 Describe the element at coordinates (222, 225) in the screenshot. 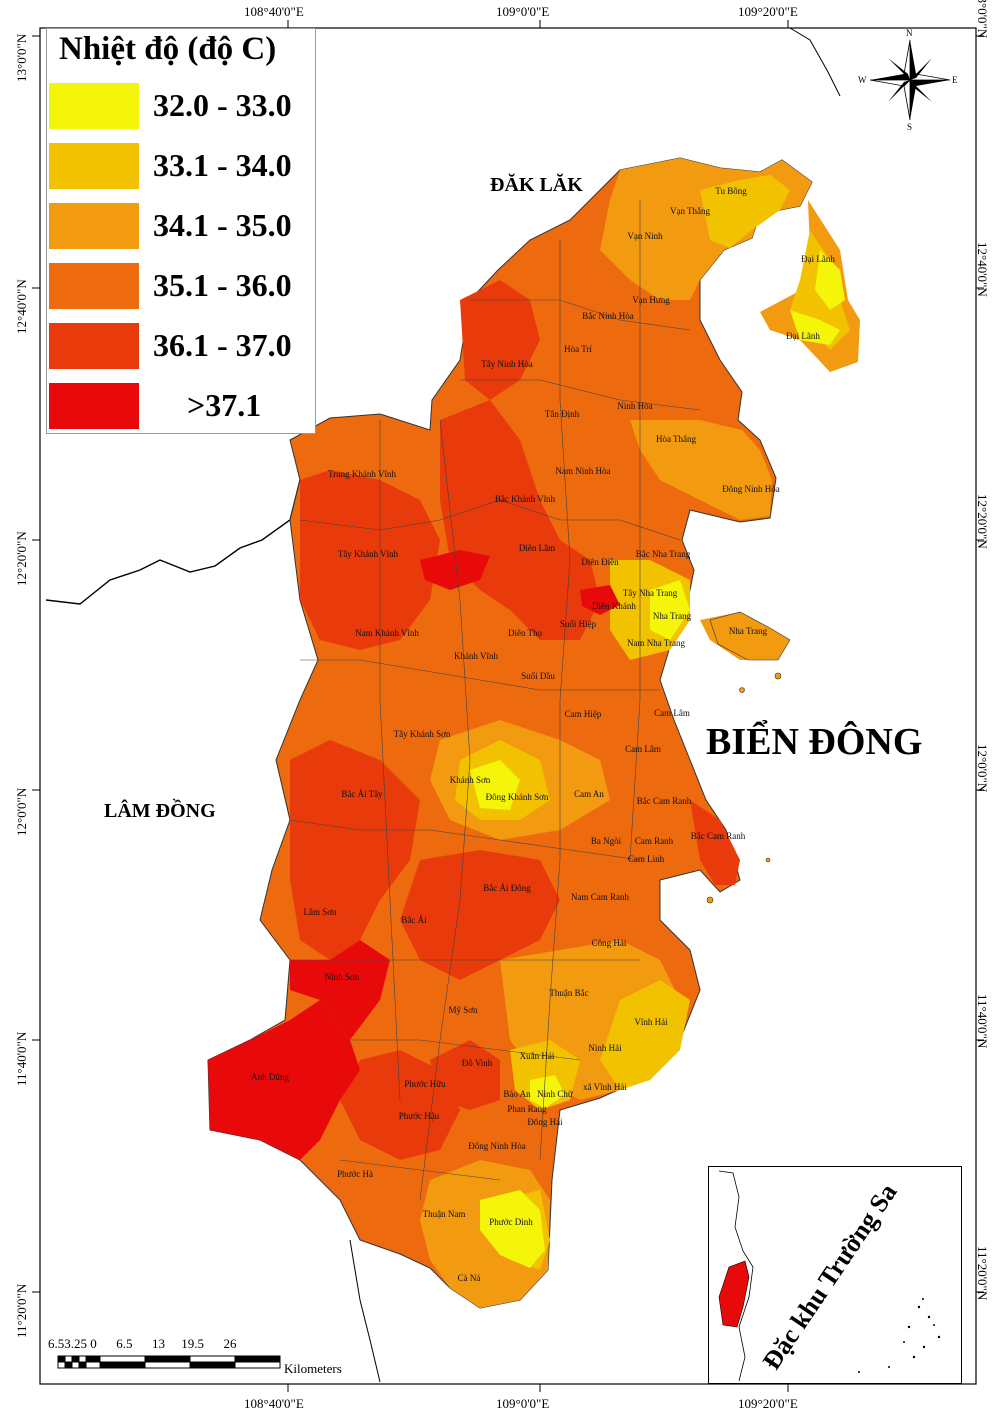

I see `legend-label: 34.1 - 35.0` at that location.